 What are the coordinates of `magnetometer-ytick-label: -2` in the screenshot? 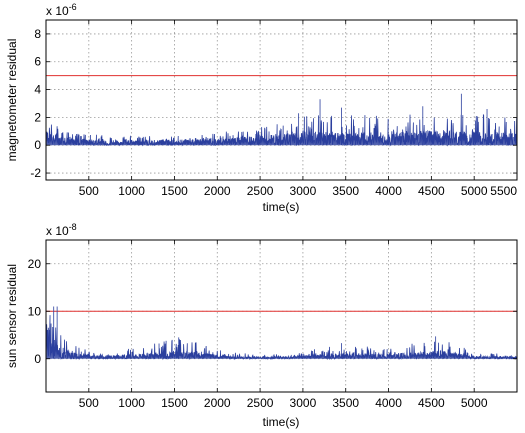 It's located at (35, 173).